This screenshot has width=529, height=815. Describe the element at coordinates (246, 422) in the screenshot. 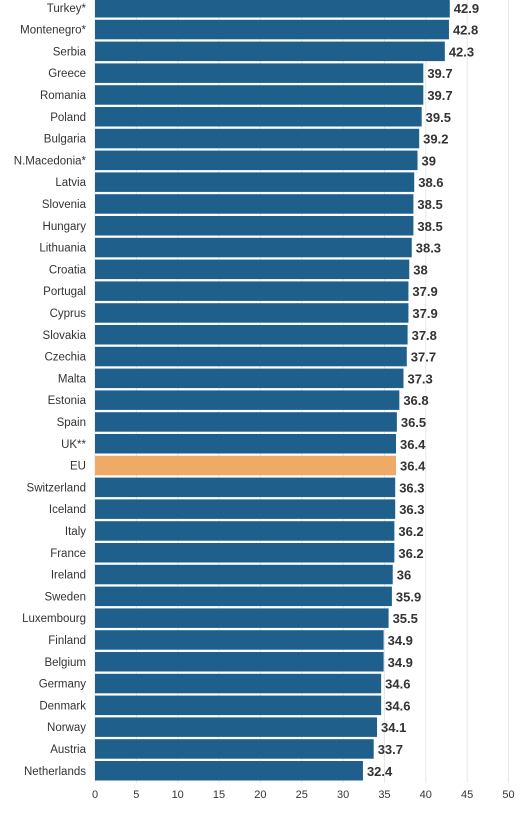

I see `bar-spain` at that location.